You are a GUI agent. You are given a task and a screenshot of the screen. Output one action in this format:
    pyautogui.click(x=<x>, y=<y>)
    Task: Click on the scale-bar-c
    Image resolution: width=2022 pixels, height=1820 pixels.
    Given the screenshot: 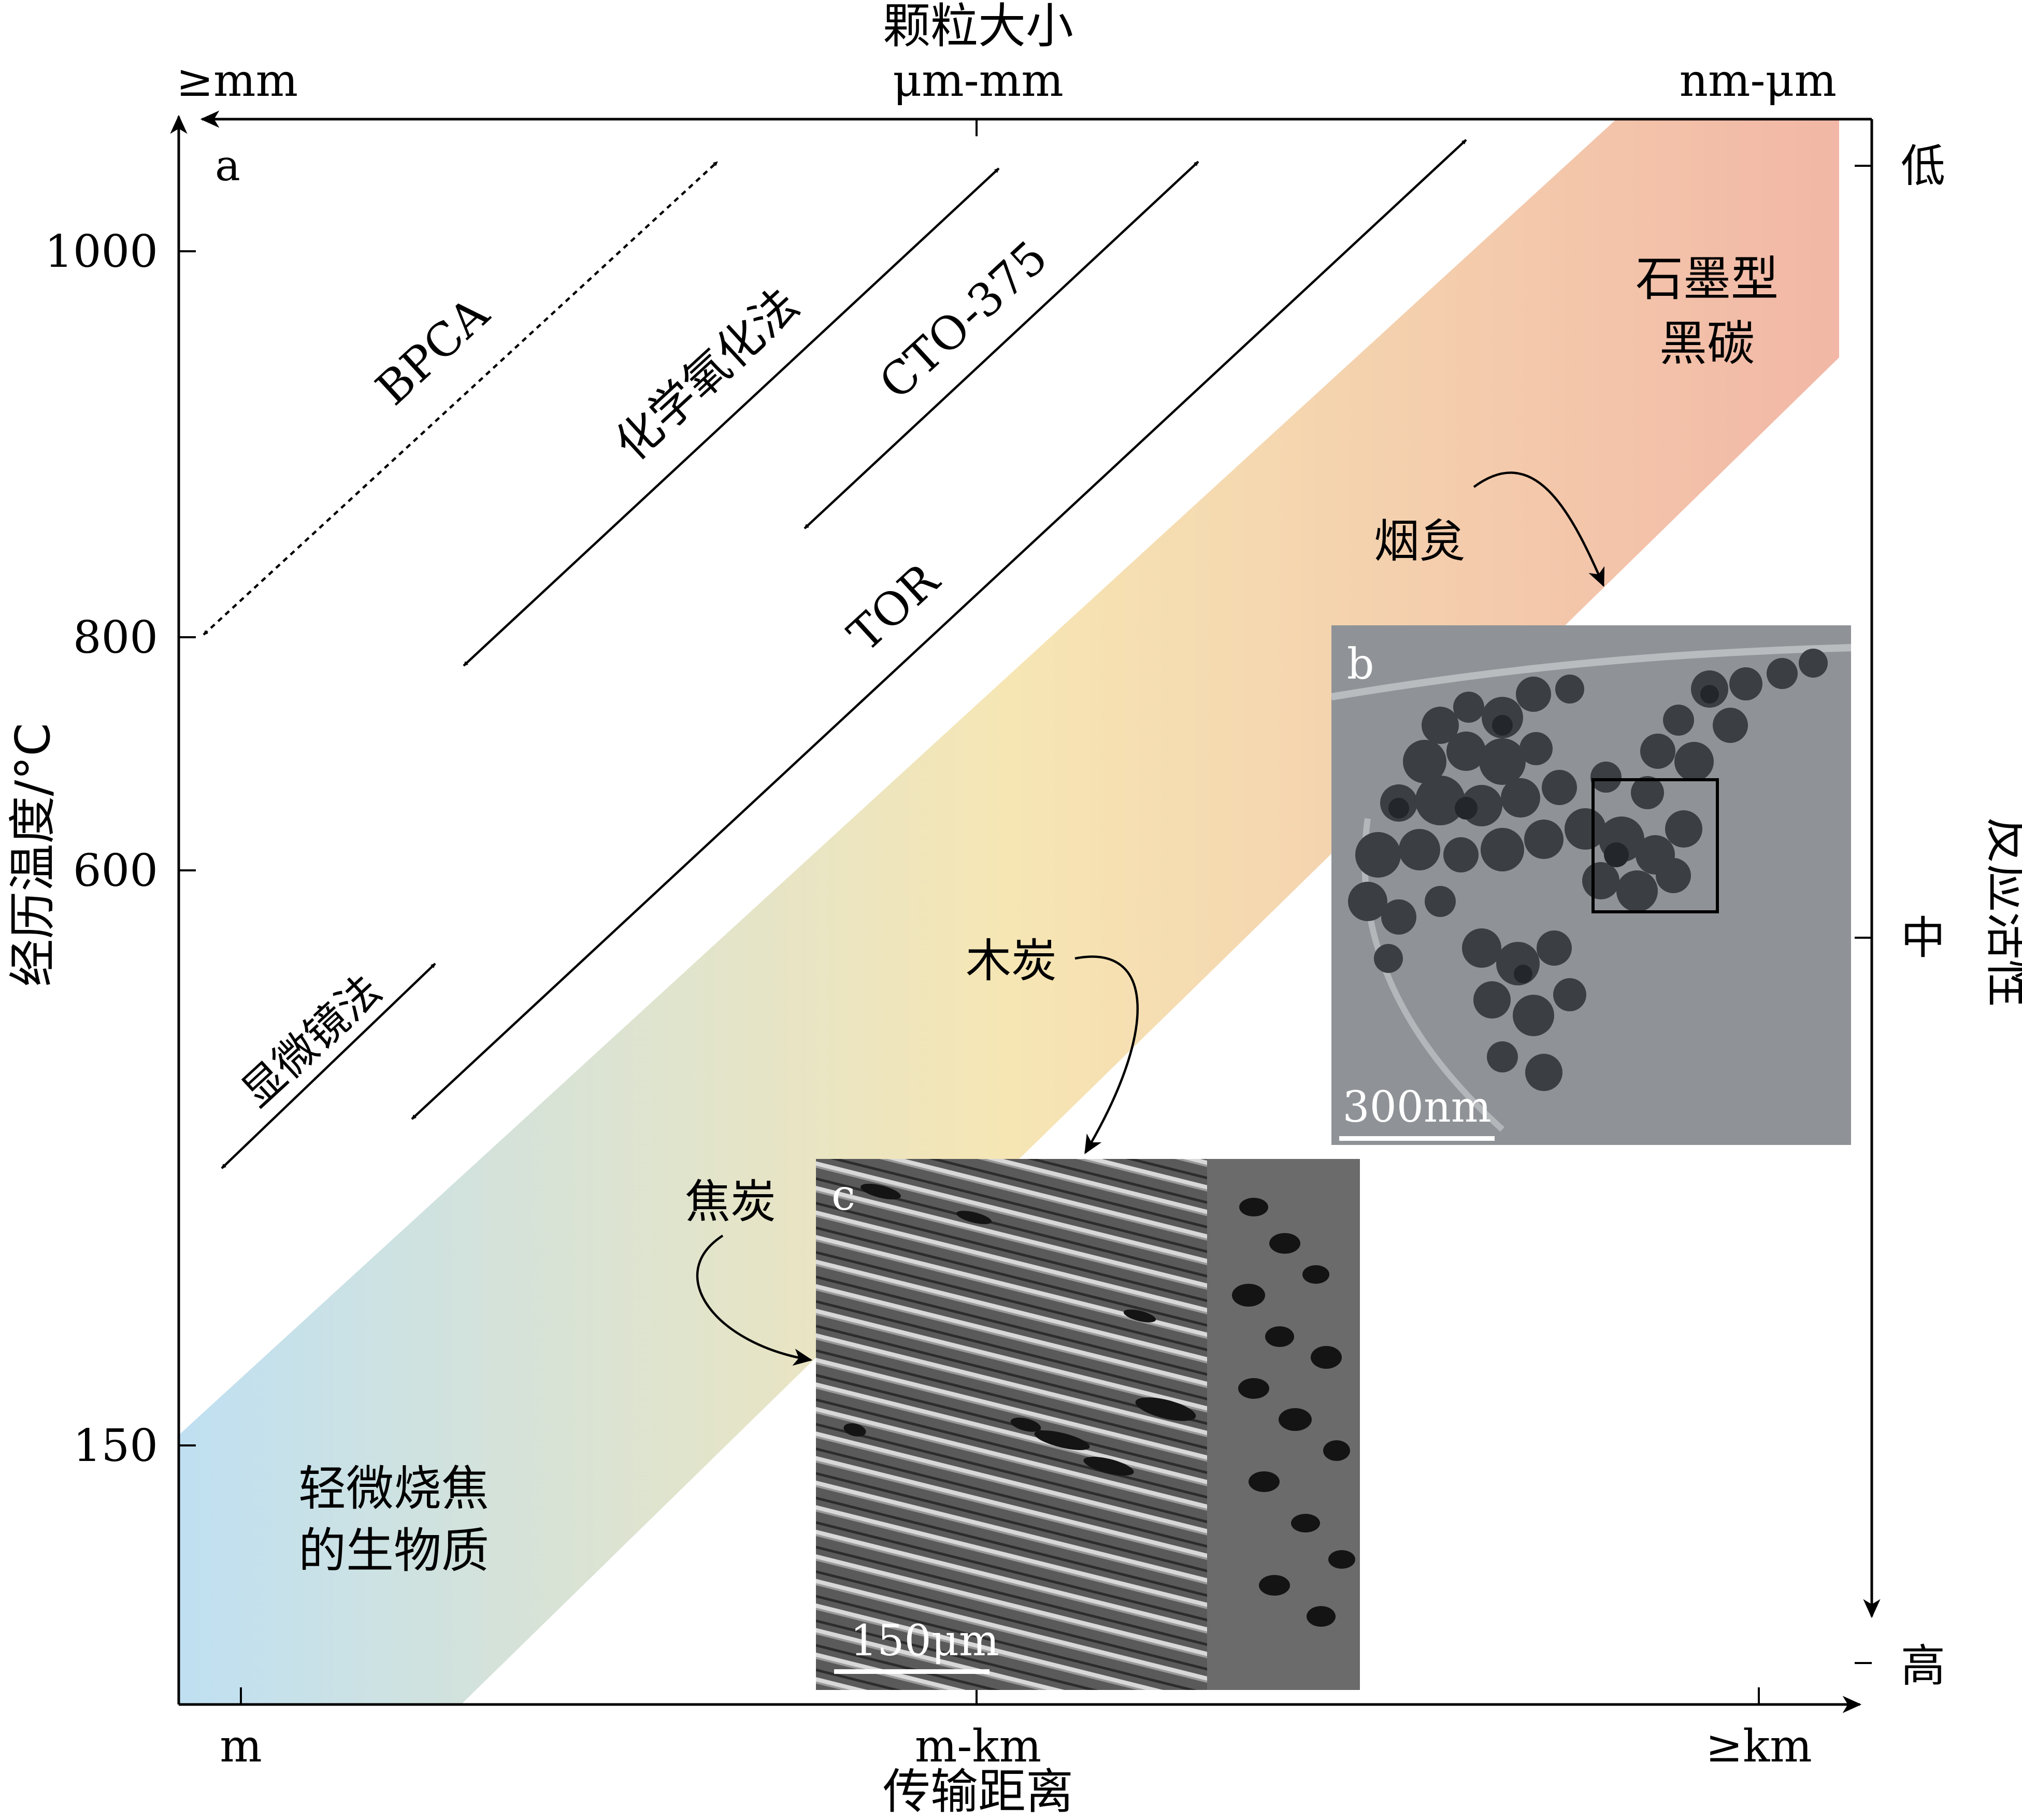 What is the action you would take?
    pyautogui.click(x=912, y=1672)
    